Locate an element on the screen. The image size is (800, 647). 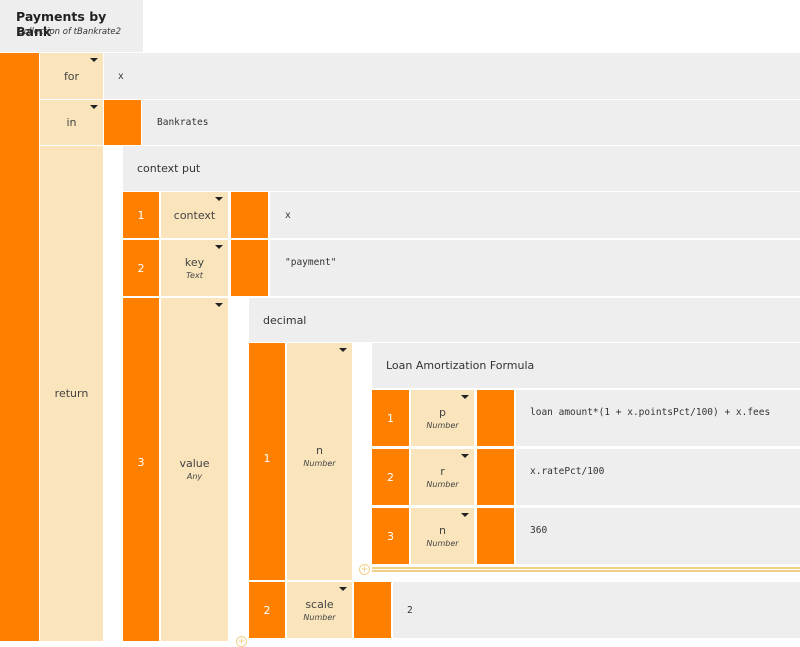
param-name-cell: context is located at coordinates (194, 215).